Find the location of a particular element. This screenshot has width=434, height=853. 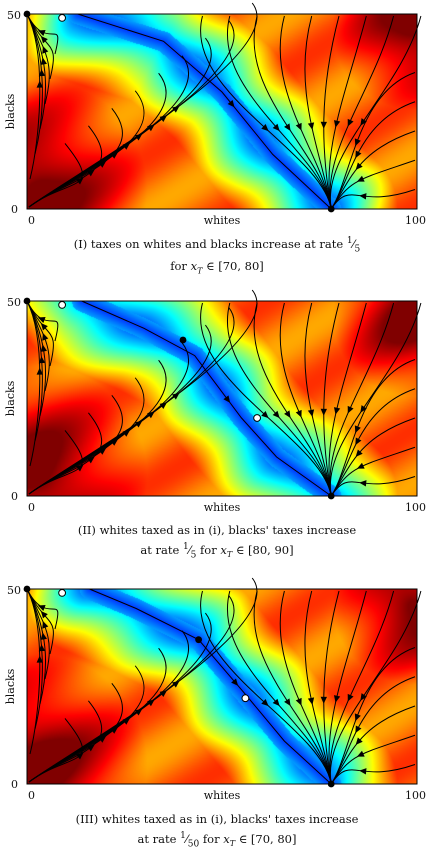

frac-2: 1⁄5 is located at coordinates (189, 551).